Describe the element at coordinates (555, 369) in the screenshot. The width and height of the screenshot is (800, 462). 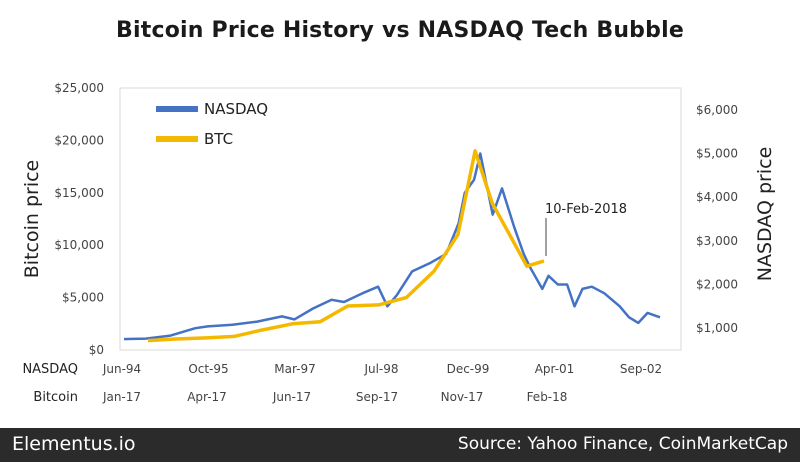
I see `x-tick-label: Apr-01` at that location.